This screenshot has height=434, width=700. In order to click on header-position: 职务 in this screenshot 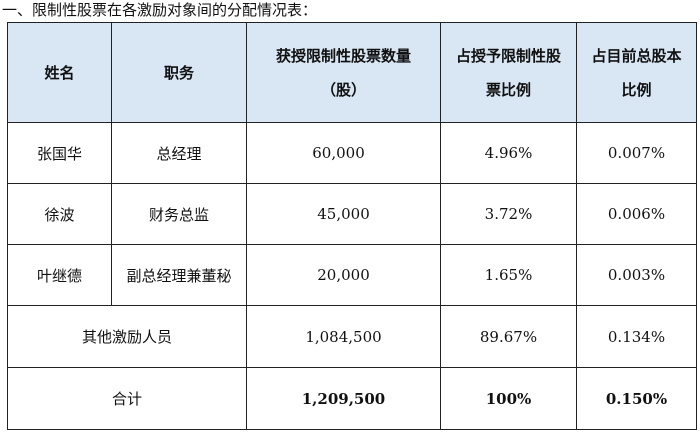, I will do `click(179, 72)`.